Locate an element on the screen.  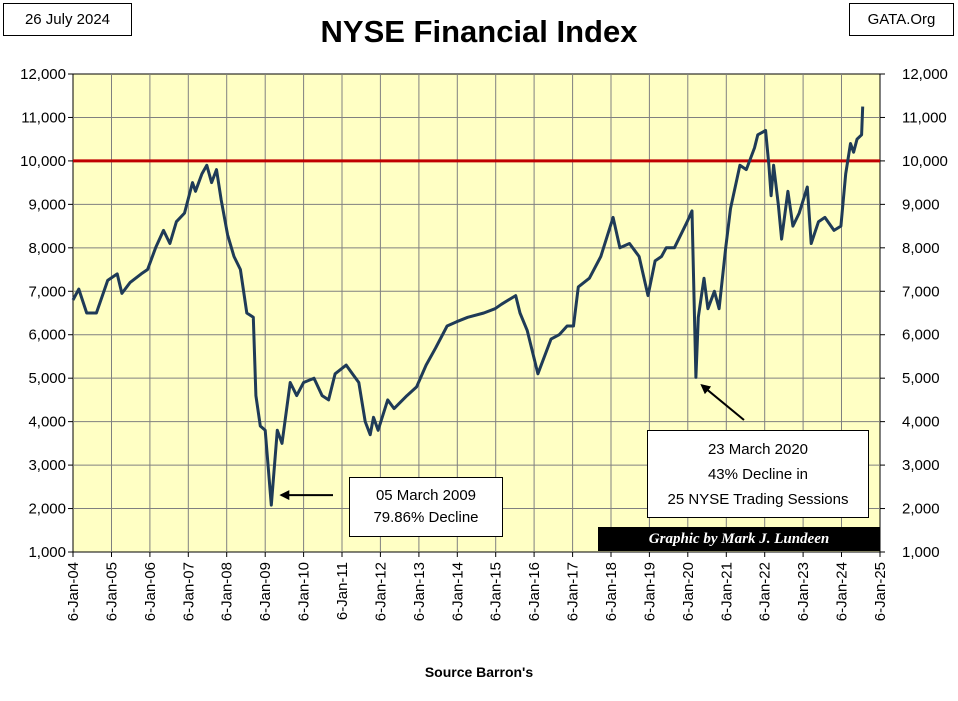
source-label: GATA.Org is located at coordinates (901, 19).